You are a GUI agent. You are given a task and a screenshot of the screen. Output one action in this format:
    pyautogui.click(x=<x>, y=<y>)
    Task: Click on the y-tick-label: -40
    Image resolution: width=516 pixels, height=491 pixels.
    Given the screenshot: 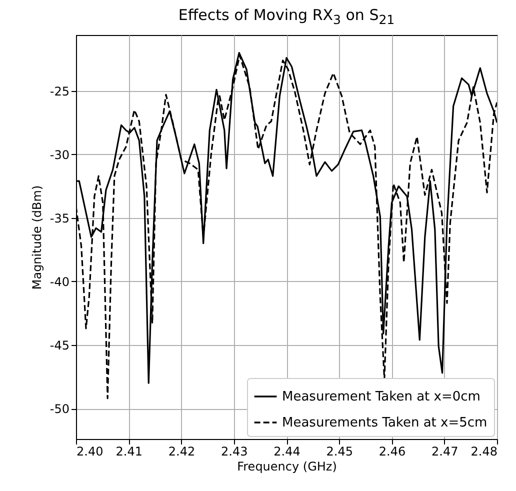 What is the action you would take?
    pyautogui.click(x=60, y=281)
    